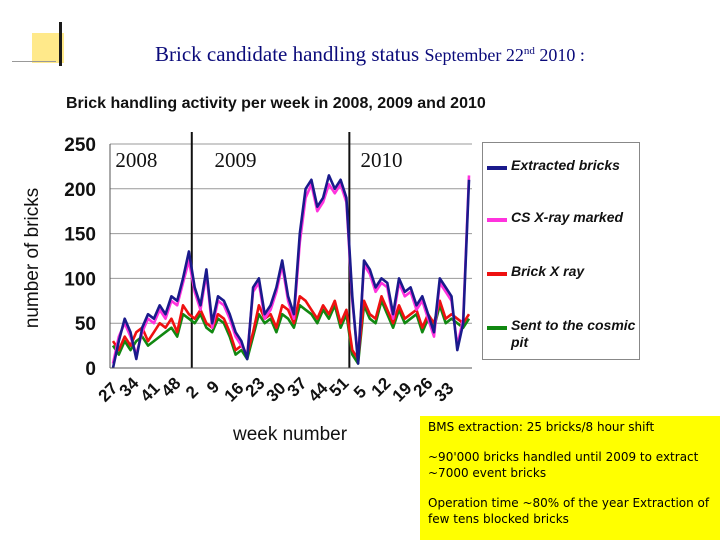 Image resolution: width=720 pixels, height=540 pixels. What do you see at coordinates (171, 387) in the screenshot?
I see `x-tick-label-3: 48` at bounding box center [171, 387].